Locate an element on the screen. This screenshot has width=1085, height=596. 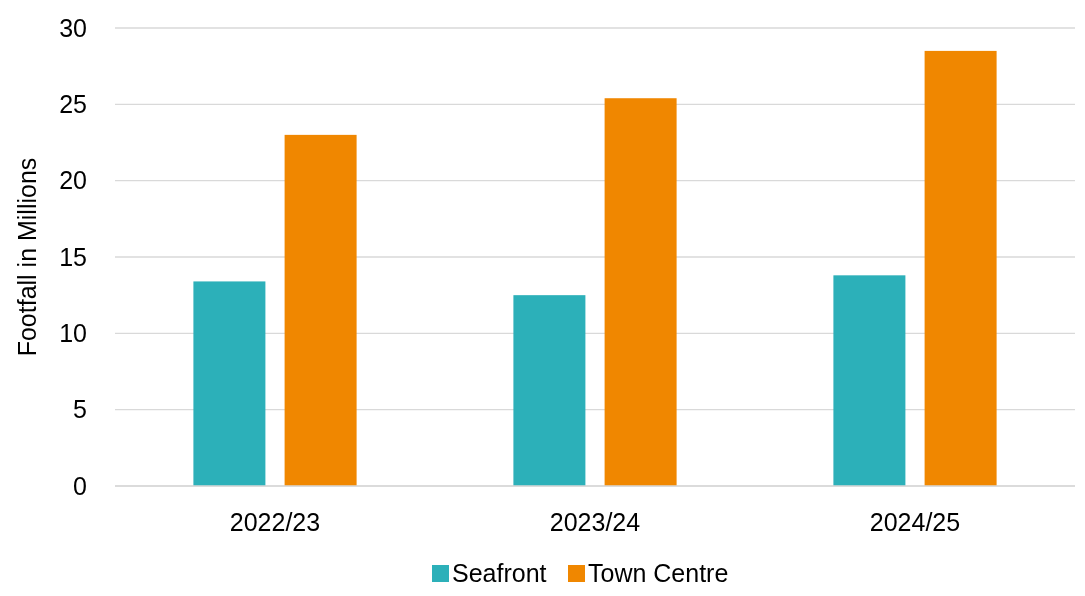
y-tick-label: 5 is located at coordinates (80, 409).